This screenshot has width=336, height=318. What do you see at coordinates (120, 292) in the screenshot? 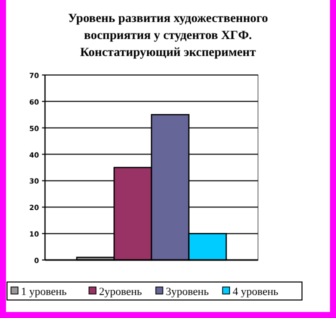
I see `legend-label: 2уровень` at bounding box center [120, 292].